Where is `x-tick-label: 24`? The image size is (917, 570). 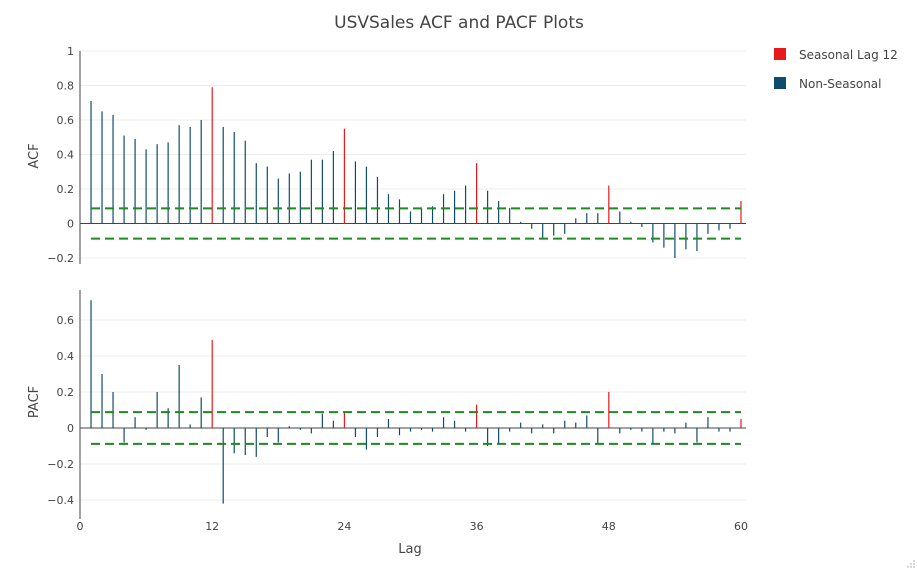 x-tick-label: 24 is located at coordinates (344, 526).